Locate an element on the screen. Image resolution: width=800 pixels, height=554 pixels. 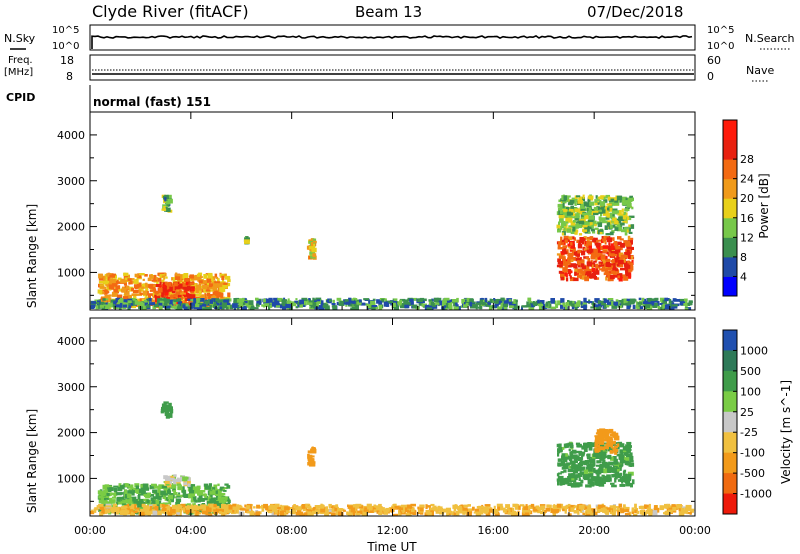
nave-tick-bottom: 0 is located at coordinates (710, 76).